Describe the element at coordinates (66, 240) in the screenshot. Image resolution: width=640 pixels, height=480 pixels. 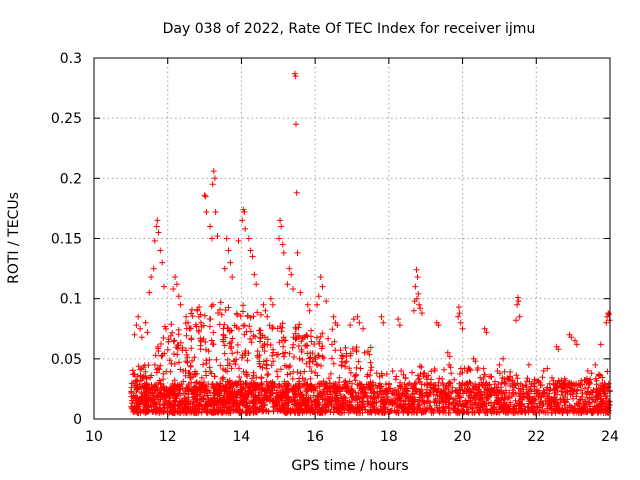
I see `y-tick-label: 0.15` at that location.